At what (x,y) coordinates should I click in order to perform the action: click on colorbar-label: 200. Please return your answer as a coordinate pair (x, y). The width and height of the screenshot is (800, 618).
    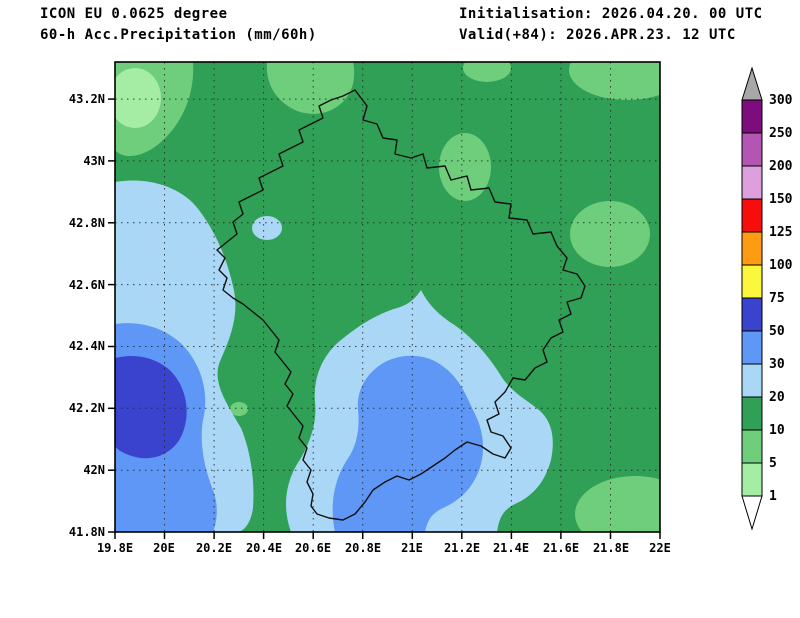
    Looking at the image, I should click on (781, 166).